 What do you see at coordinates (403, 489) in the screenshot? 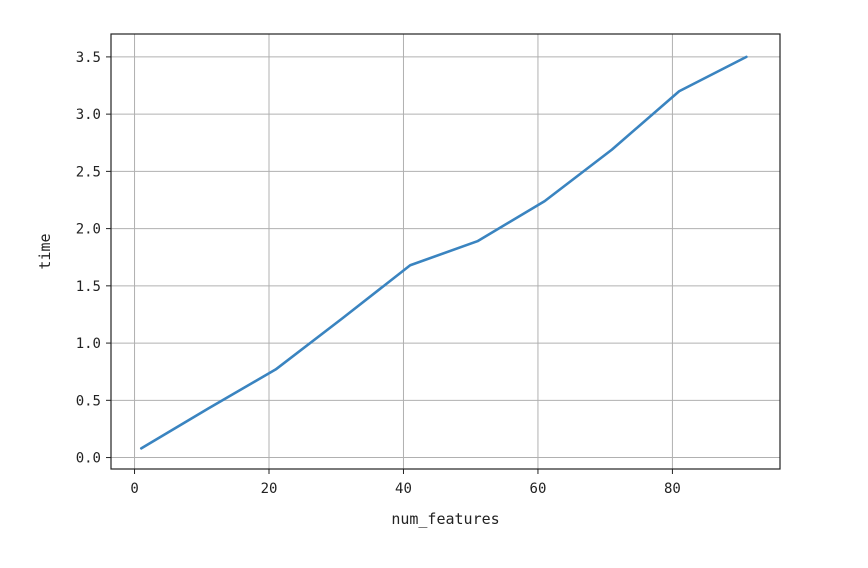
I see `x-tick-label: 40` at bounding box center [403, 489].